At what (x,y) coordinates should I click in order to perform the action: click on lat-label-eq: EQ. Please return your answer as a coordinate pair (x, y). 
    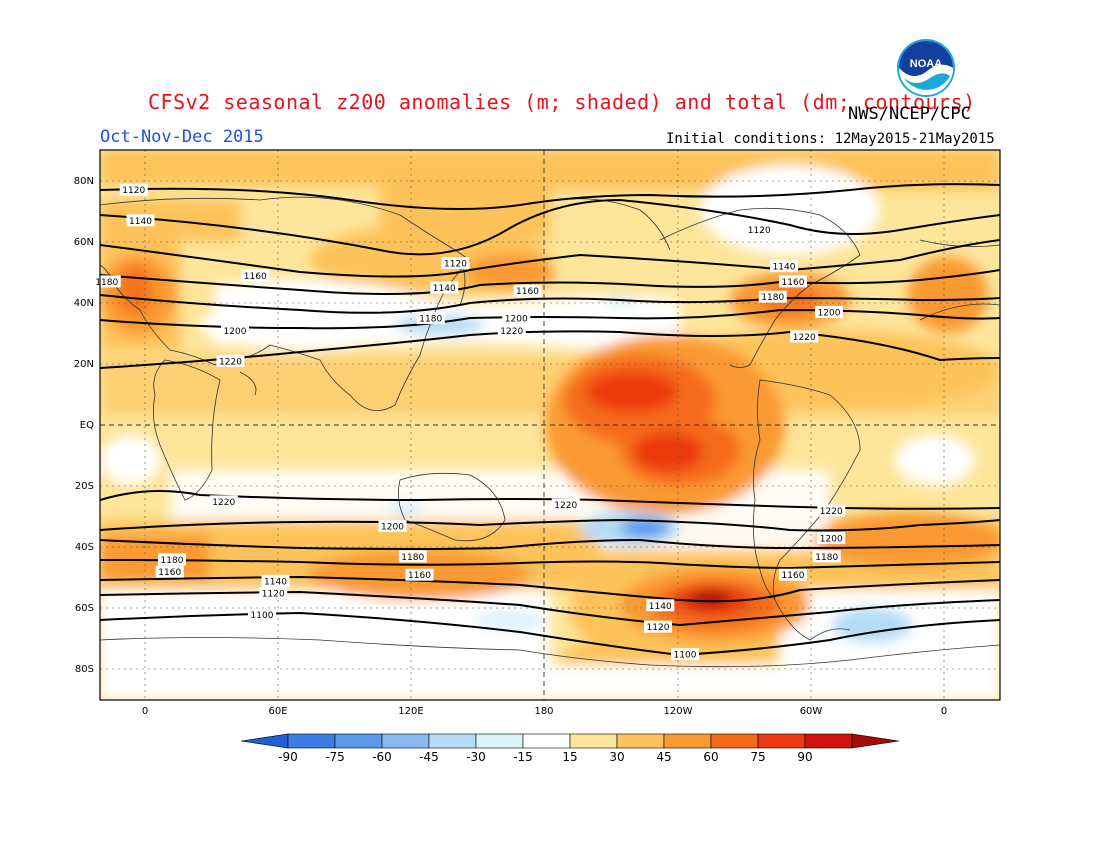
    Looking at the image, I should click on (87, 425).